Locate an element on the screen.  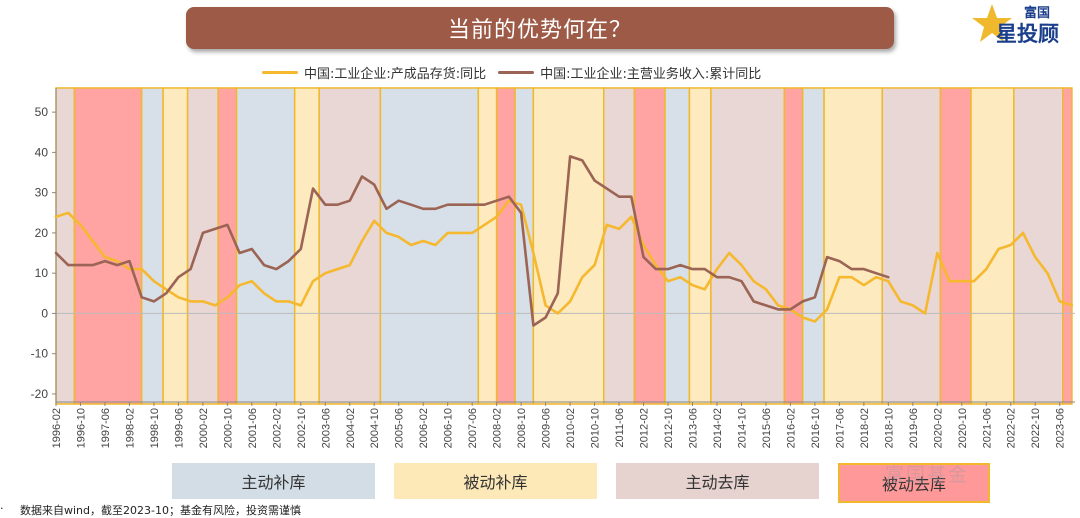
phase-legend-label: 被动去库 is located at coordinates (913, 484).